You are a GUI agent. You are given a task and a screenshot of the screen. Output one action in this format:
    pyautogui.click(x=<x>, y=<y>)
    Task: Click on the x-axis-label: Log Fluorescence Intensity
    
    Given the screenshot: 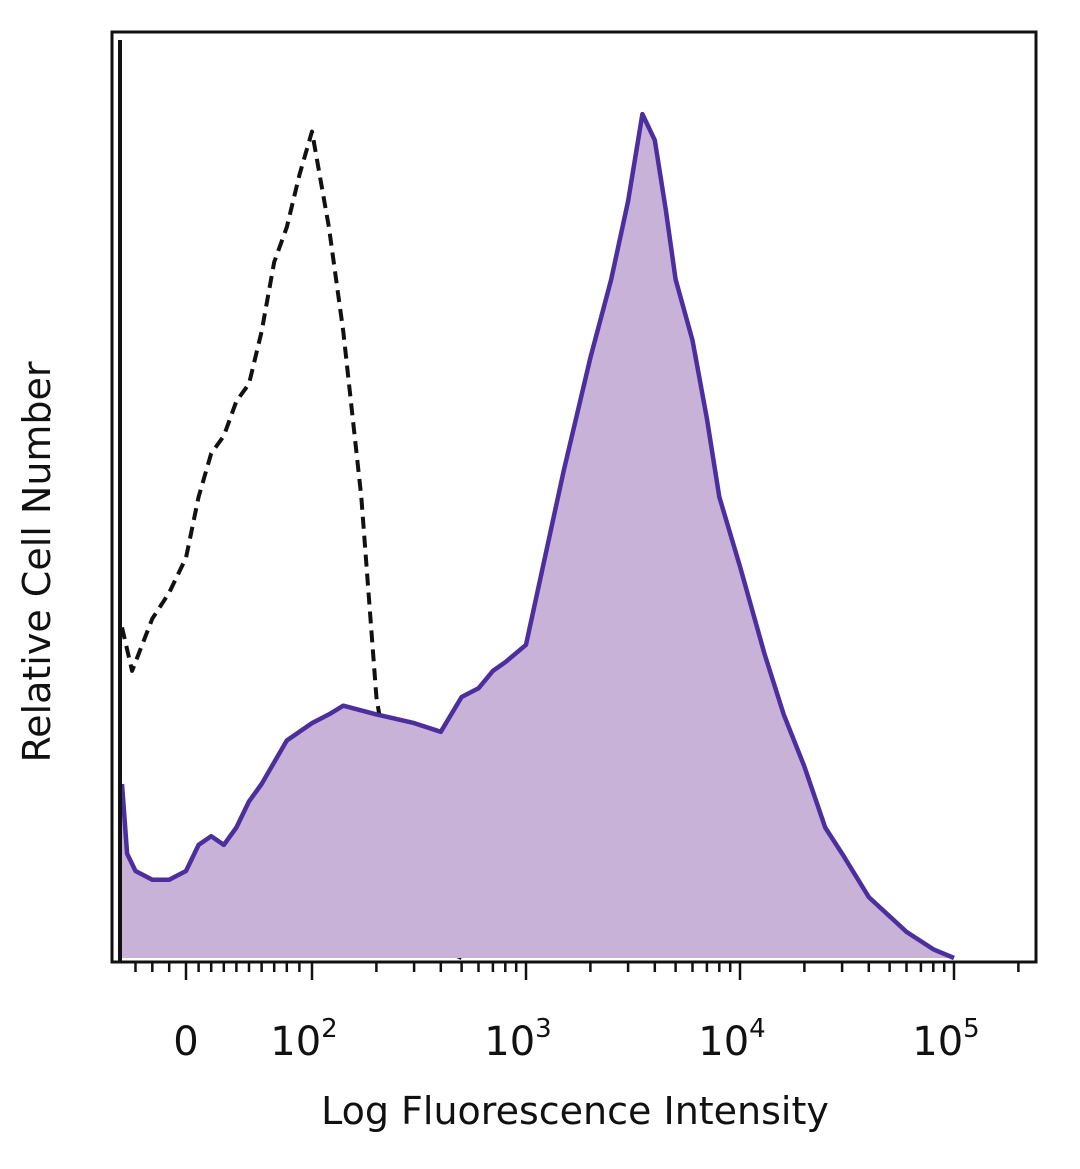 What is the action you would take?
    pyautogui.click(x=575, y=1111)
    